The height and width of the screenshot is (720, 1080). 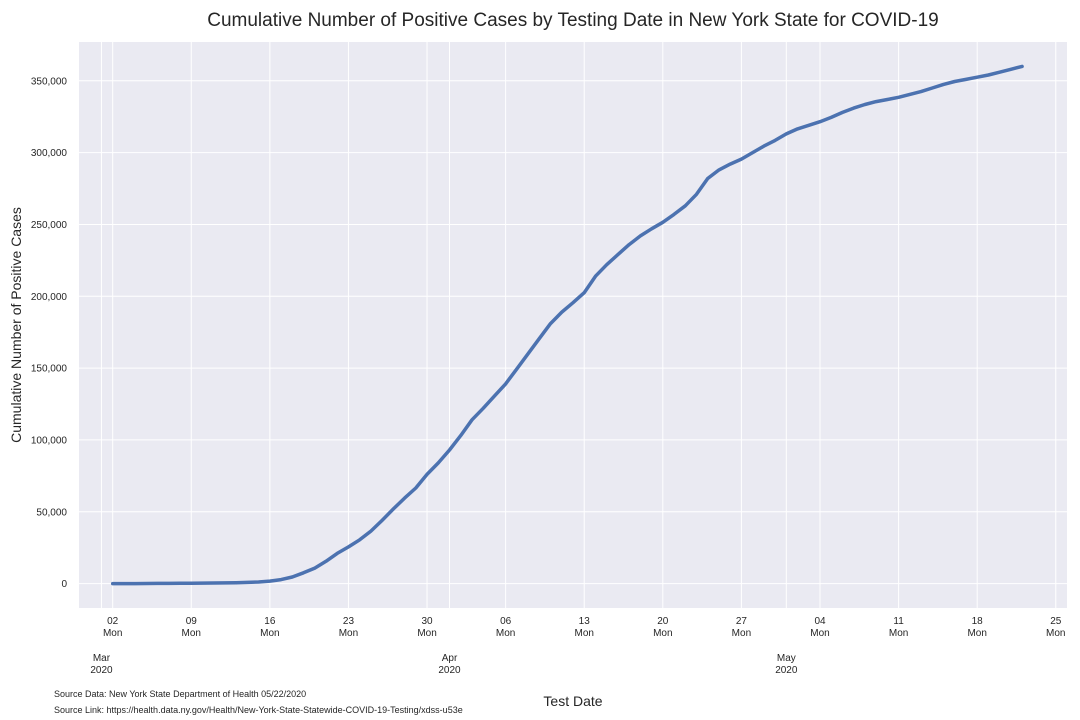 I want to click on y-tick-label: 300,000, so click(x=49, y=153).